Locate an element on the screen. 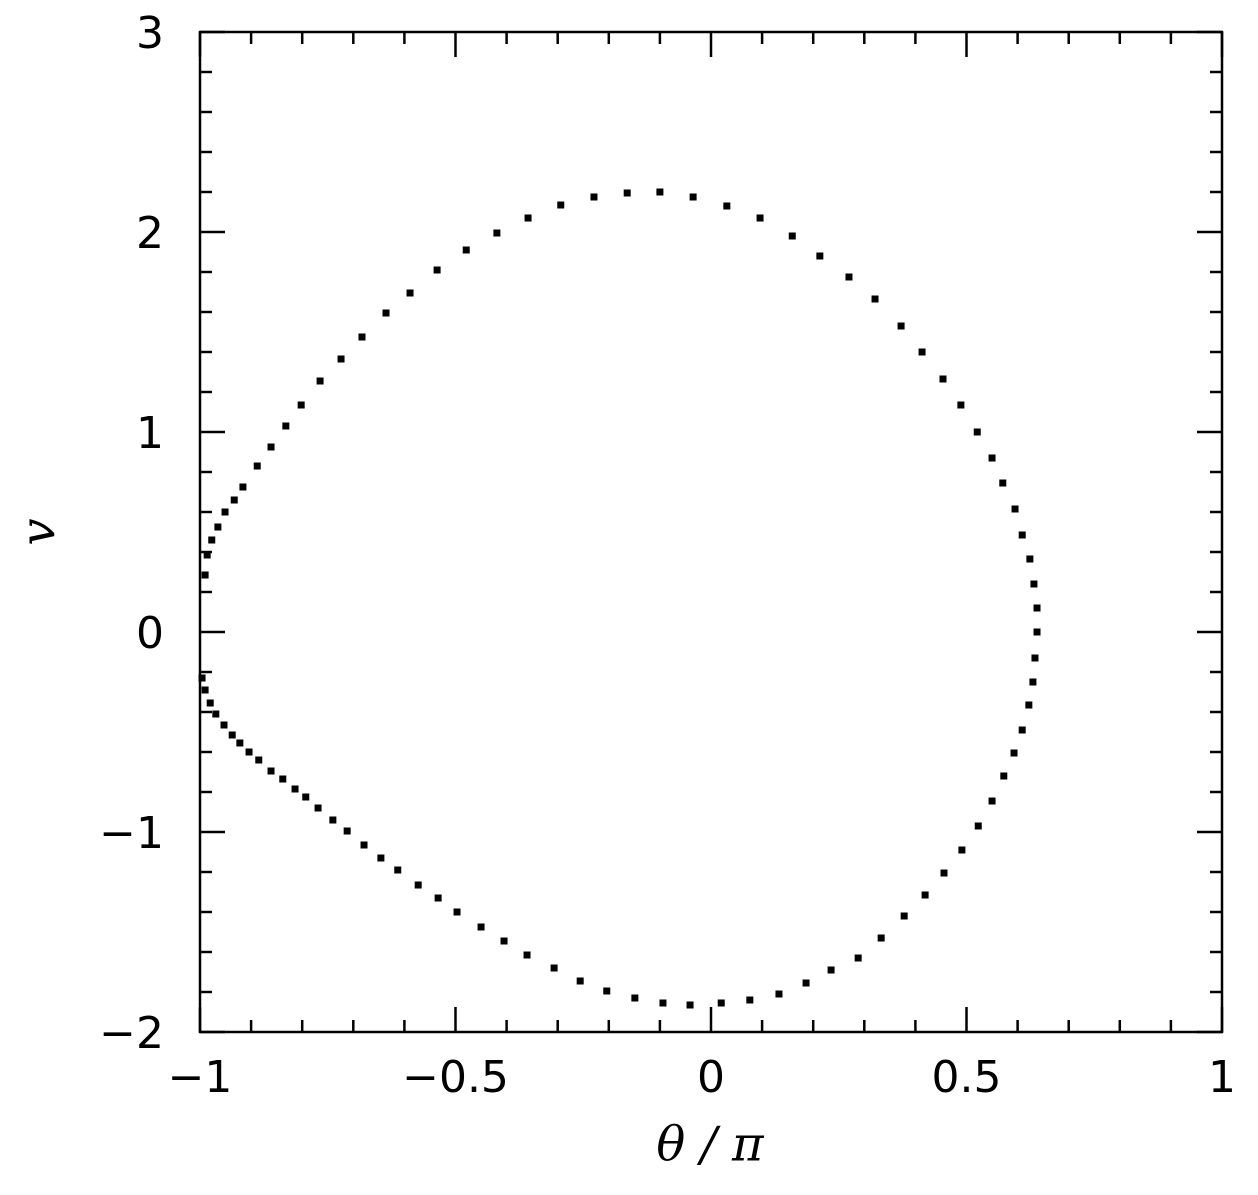 The width and height of the screenshot is (1258, 1195). y-tick-label: −2 is located at coordinates (131, 1033).